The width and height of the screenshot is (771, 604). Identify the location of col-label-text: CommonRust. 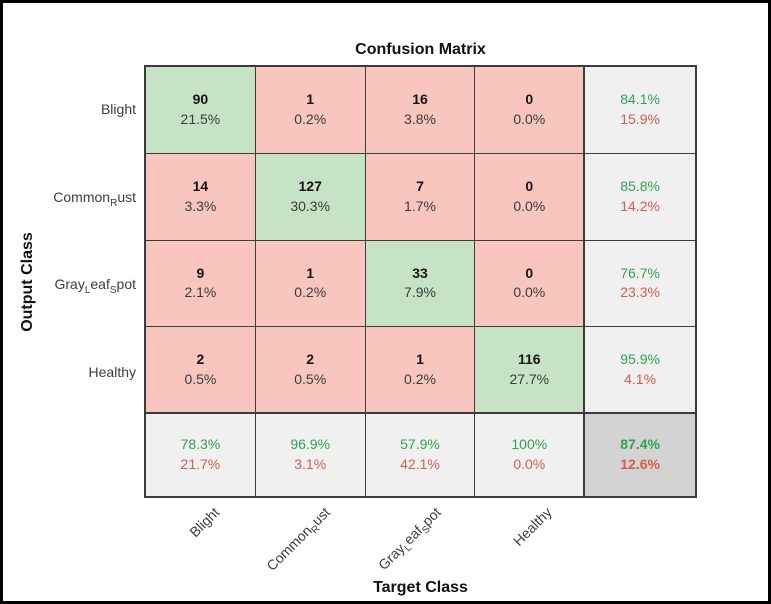
(298, 539).